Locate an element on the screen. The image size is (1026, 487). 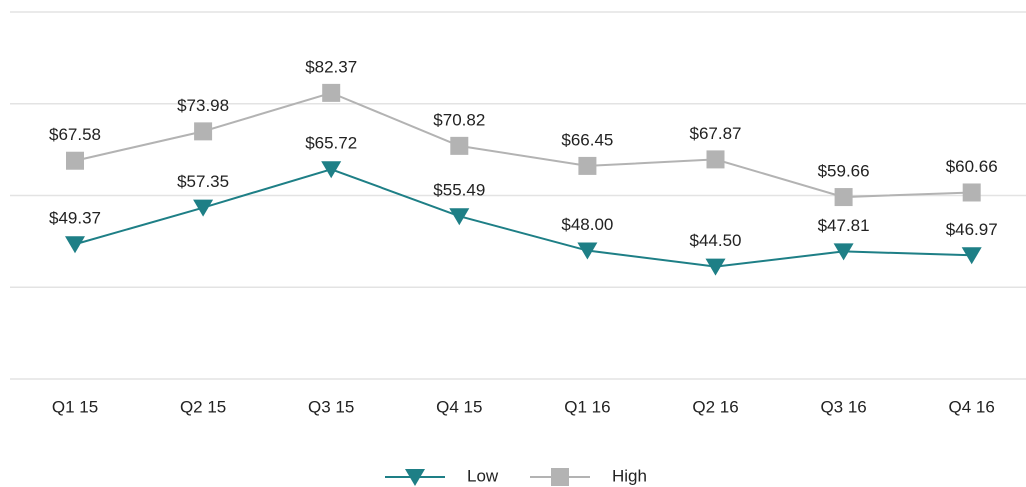
x-tick-label: Q2 16 is located at coordinates (715, 406).